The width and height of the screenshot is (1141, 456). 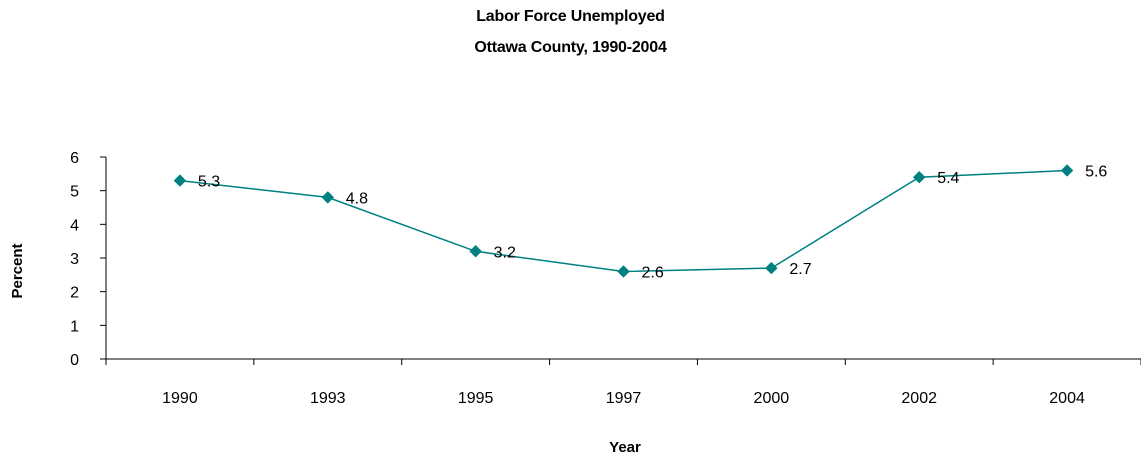 I want to click on x-tick-label: 2002, so click(x=919, y=398).